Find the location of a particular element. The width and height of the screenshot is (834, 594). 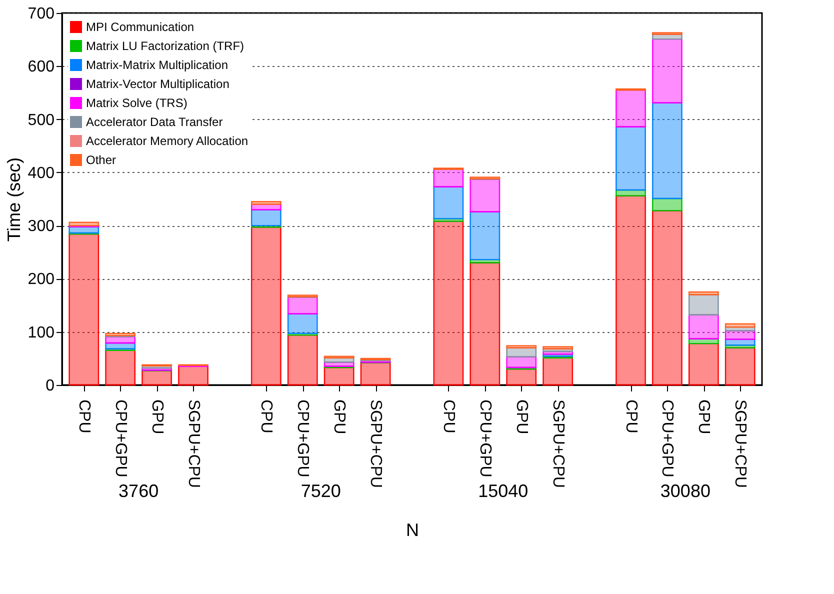

y-axis-title: Time (sec) is located at coordinates (14, 199).